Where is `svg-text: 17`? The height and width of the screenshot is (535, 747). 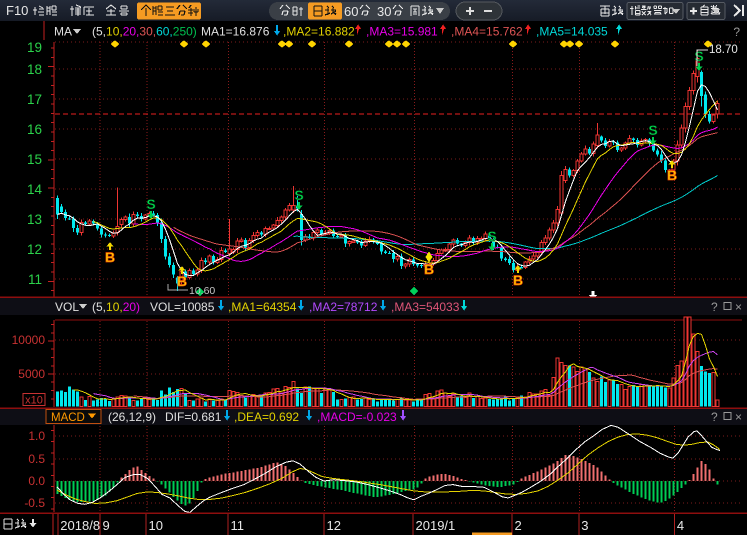
svg-text: 17 is located at coordinates (34, 99).